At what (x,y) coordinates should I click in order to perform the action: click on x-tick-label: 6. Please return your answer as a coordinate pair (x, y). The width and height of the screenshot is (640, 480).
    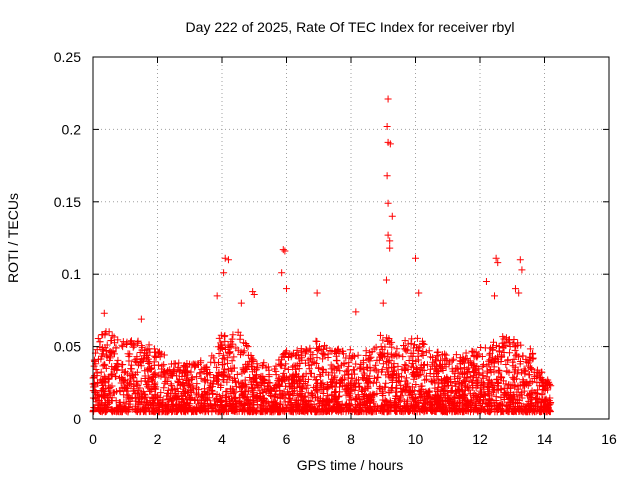
    Looking at the image, I should click on (287, 439).